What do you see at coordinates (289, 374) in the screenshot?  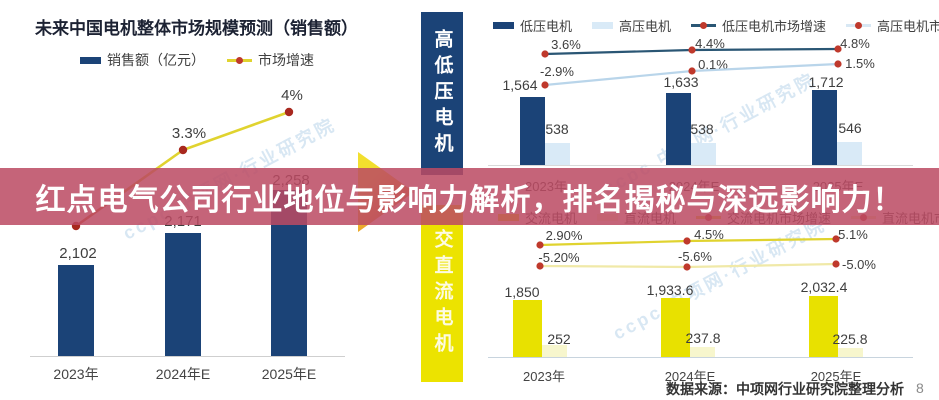 I see `left-xlabel-2025: 2025年E` at bounding box center [289, 374].